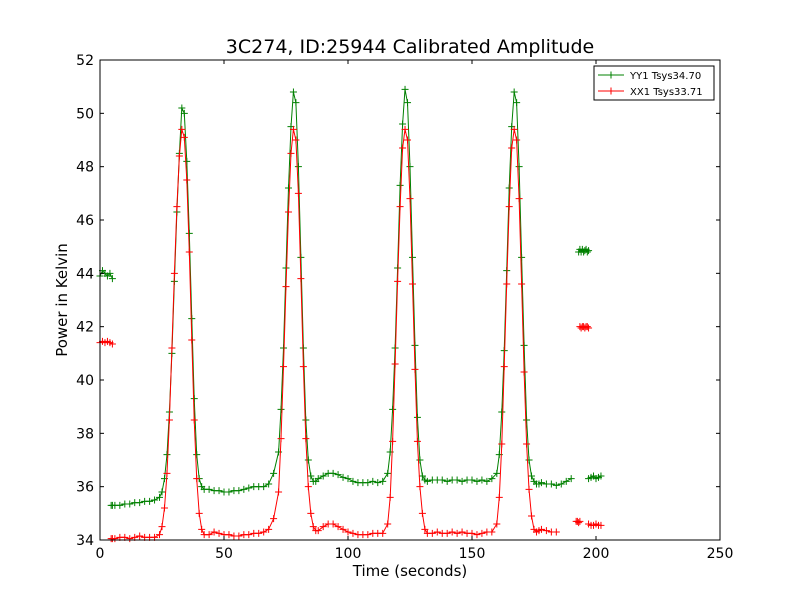  I want to click on x-axis-label: Time (seconds), so click(410, 571).